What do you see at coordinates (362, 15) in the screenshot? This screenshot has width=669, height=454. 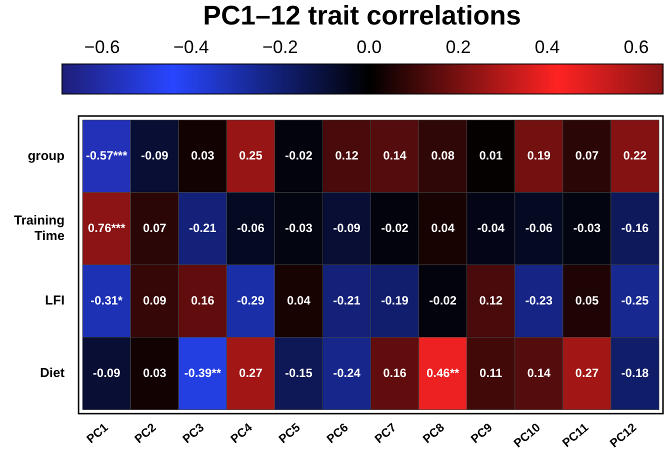 I see `chart-title: PC1–12 trait correlations` at bounding box center [362, 15].